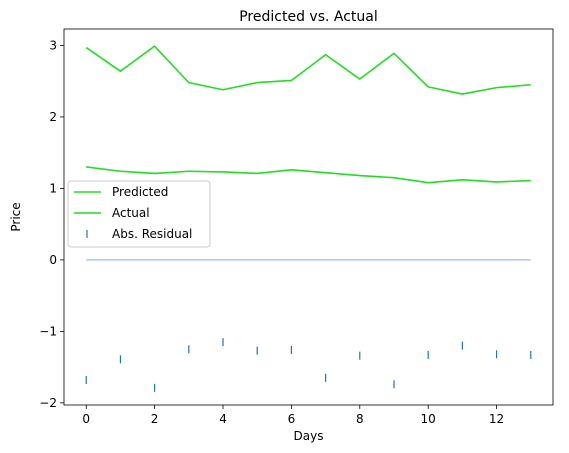  Describe the element at coordinates (428, 419) in the screenshot. I see `x-tick-label: 10` at that location.